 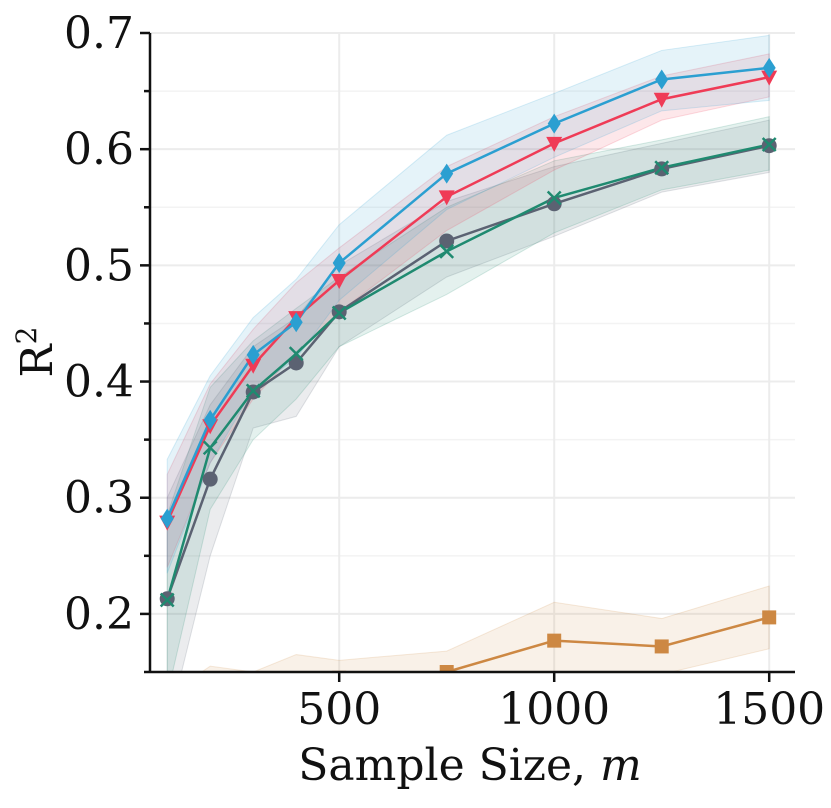 I want to click on y-axis-label: R2, so click(x=36, y=352).